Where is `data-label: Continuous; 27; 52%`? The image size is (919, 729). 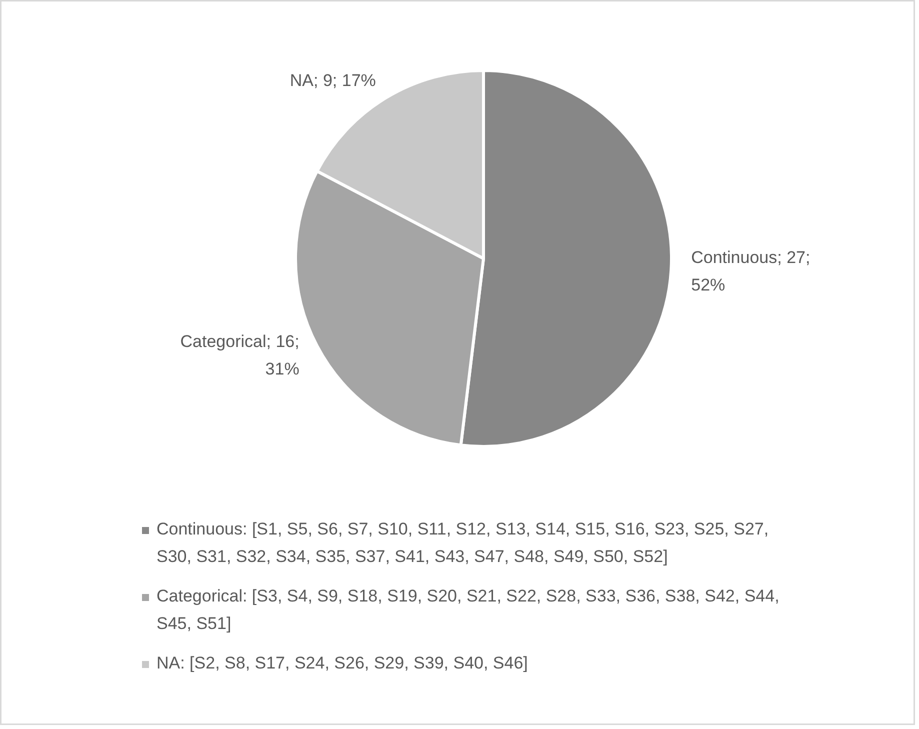
data-label: Continuous; 27; 52% is located at coordinates (750, 271).